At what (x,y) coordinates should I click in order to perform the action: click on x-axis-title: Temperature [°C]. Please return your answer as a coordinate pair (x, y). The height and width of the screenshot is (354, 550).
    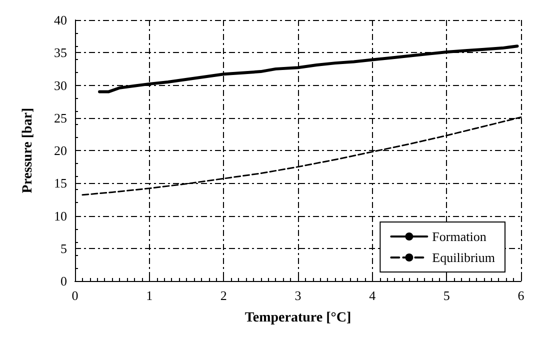
    Looking at the image, I should click on (298, 318).